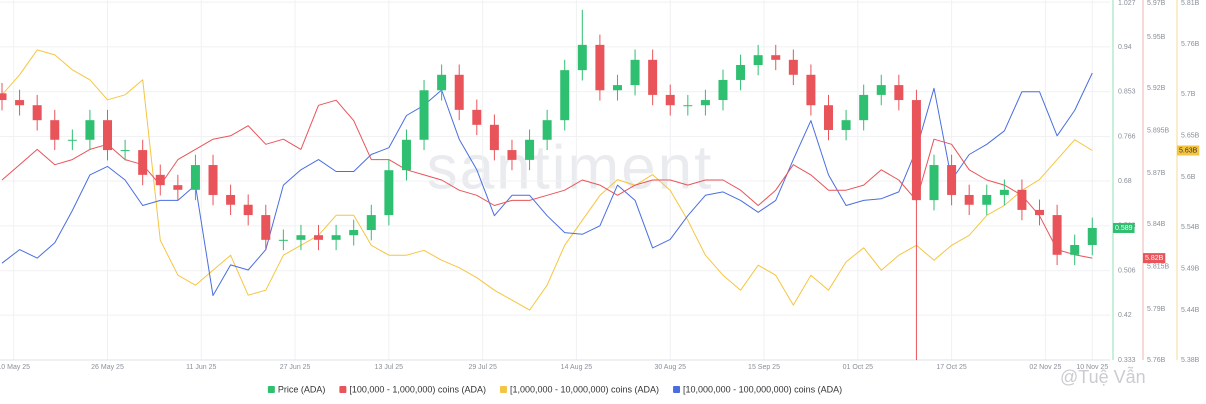 Image resolution: width=1206 pixels, height=404 pixels. I want to click on value-tag-label: 5.63B, so click(1188, 150).